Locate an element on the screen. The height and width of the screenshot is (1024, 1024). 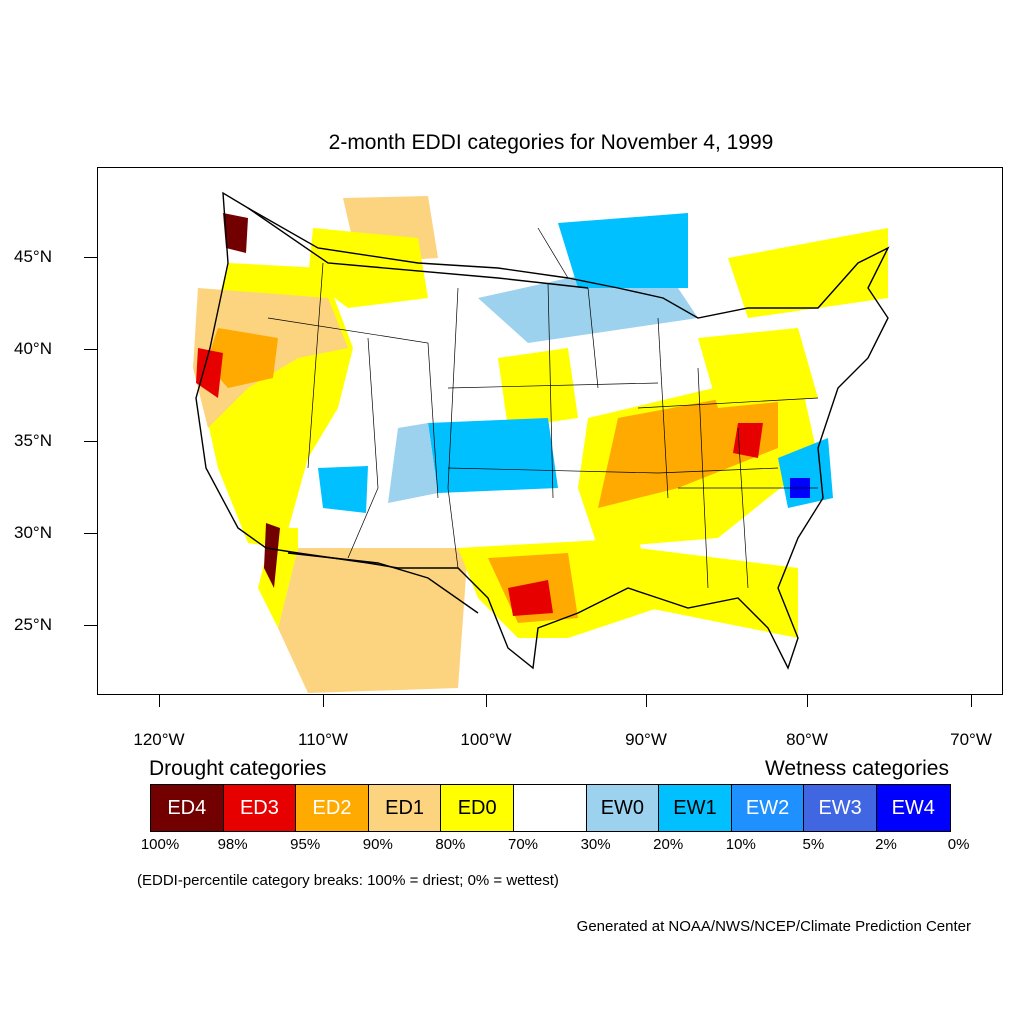
texas-ed3 is located at coordinates (530, 598).